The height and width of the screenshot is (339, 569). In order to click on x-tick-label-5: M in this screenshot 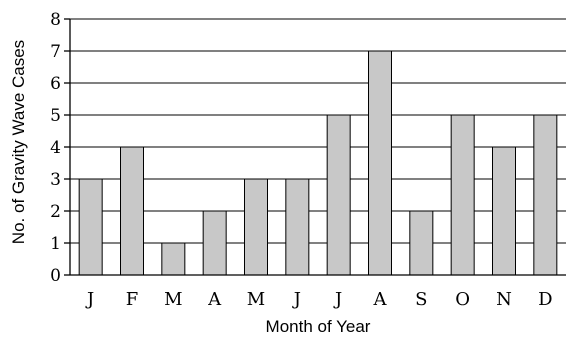, I will do `click(256, 299)`.